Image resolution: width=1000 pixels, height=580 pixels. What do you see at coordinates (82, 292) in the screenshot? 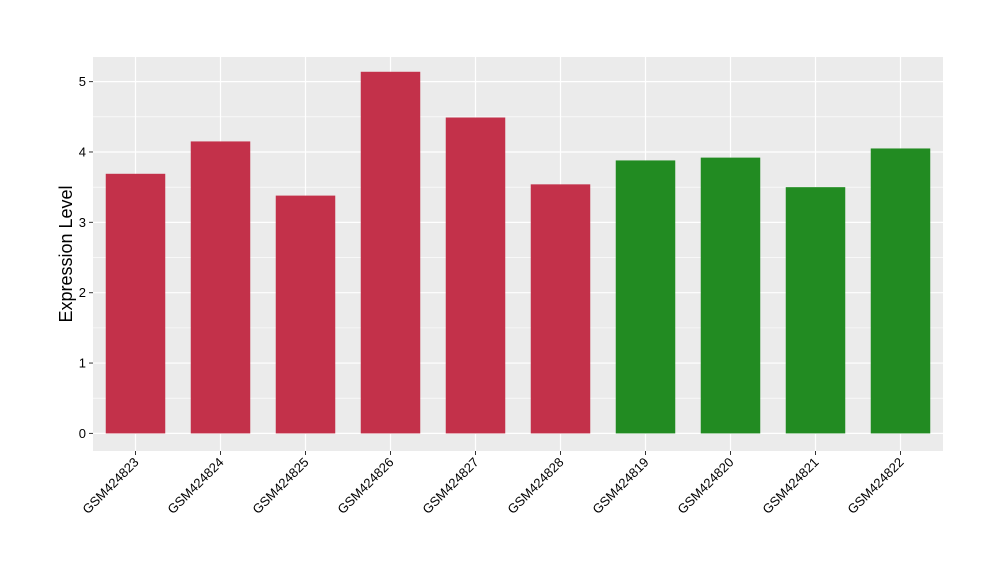
I see `y-tick-label: 2` at bounding box center [82, 292].